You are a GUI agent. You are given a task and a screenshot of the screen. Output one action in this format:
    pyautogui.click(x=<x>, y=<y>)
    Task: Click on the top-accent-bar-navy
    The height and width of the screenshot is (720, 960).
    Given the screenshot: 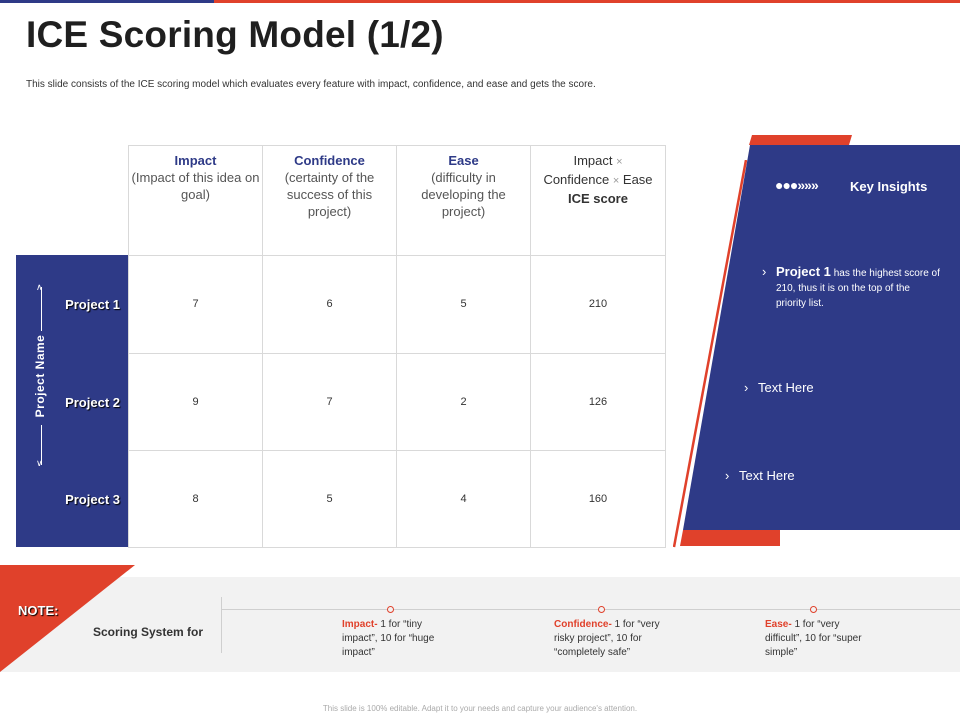 What is the action you would take?
    pyautogui.click(x=107, y=1)
    